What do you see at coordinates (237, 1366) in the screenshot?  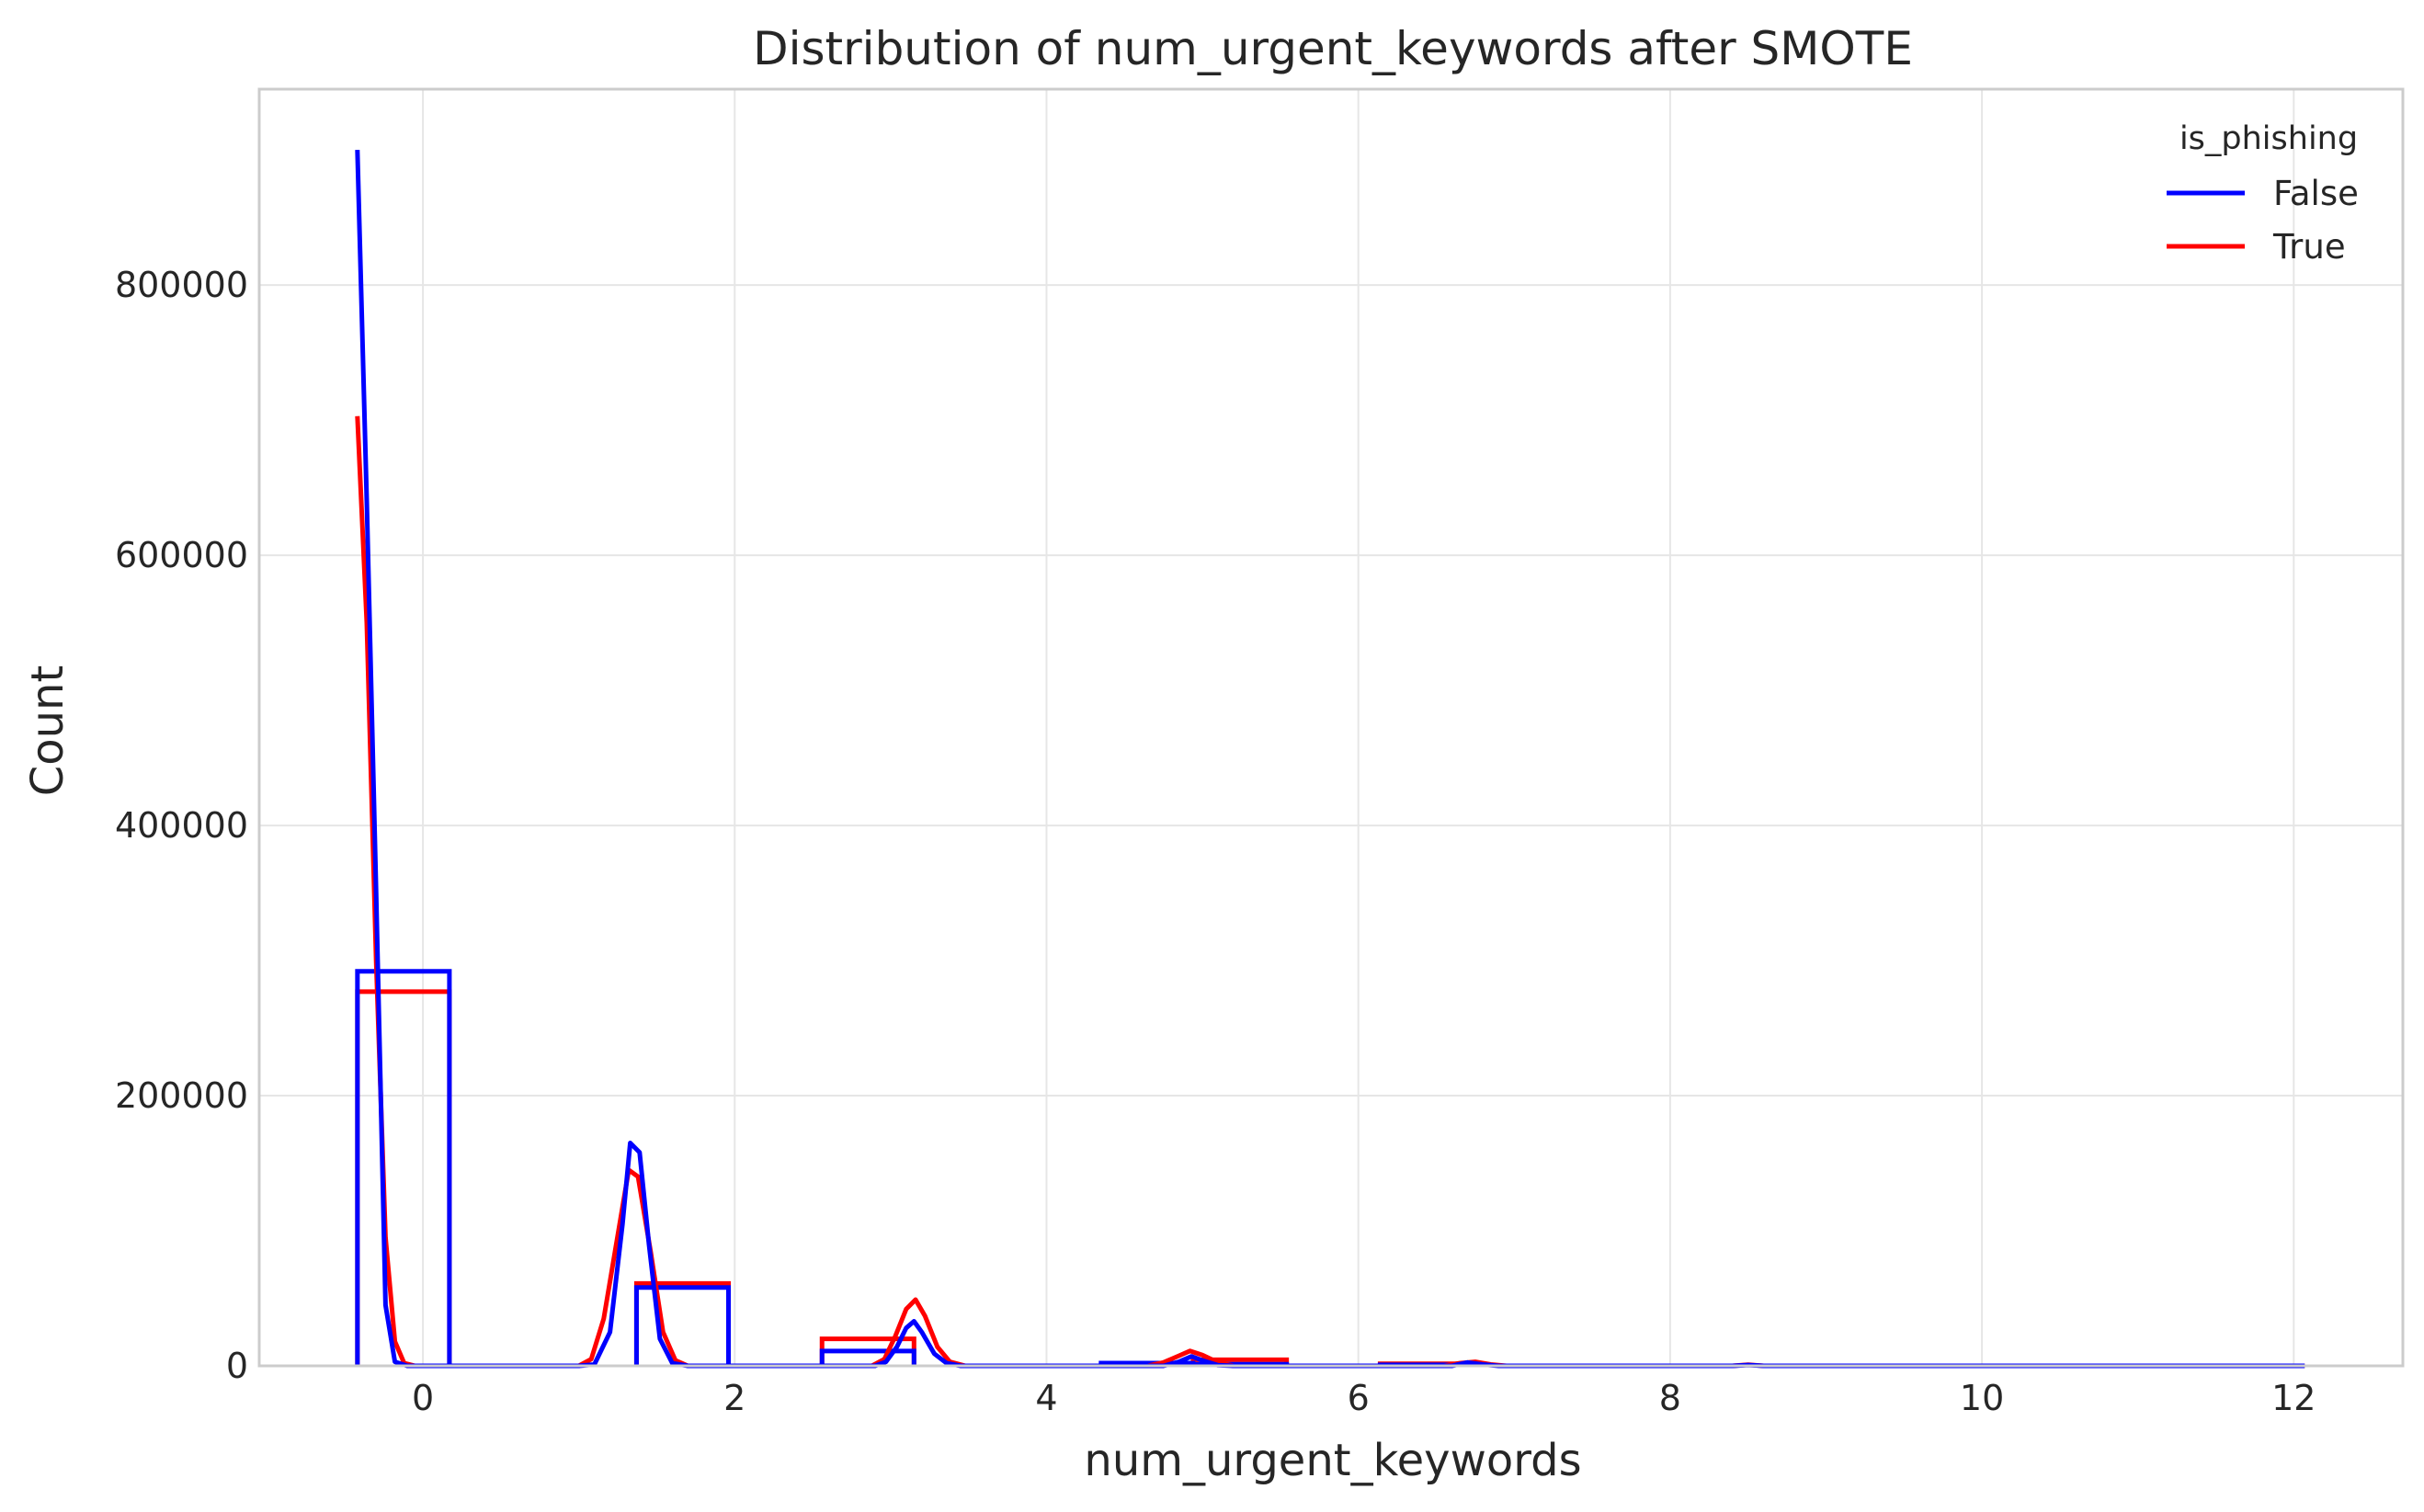 I see `y-tick-label: 0` at bounding box center [237, 1366].